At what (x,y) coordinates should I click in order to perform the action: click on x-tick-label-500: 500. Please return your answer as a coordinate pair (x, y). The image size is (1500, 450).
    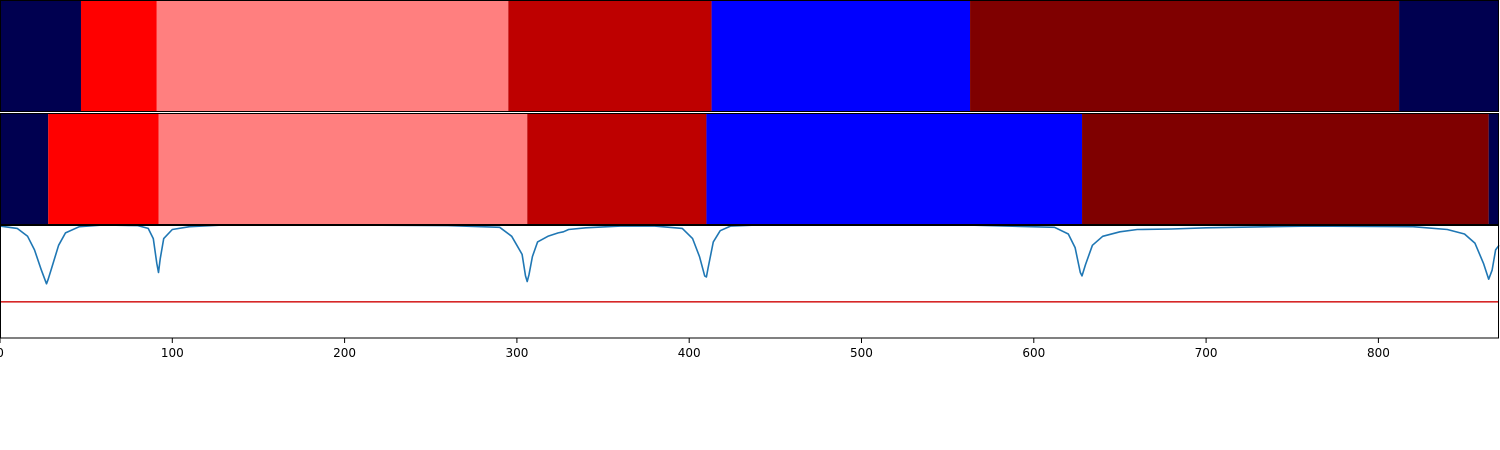
    Looking at the image, I should click on (861, 353).